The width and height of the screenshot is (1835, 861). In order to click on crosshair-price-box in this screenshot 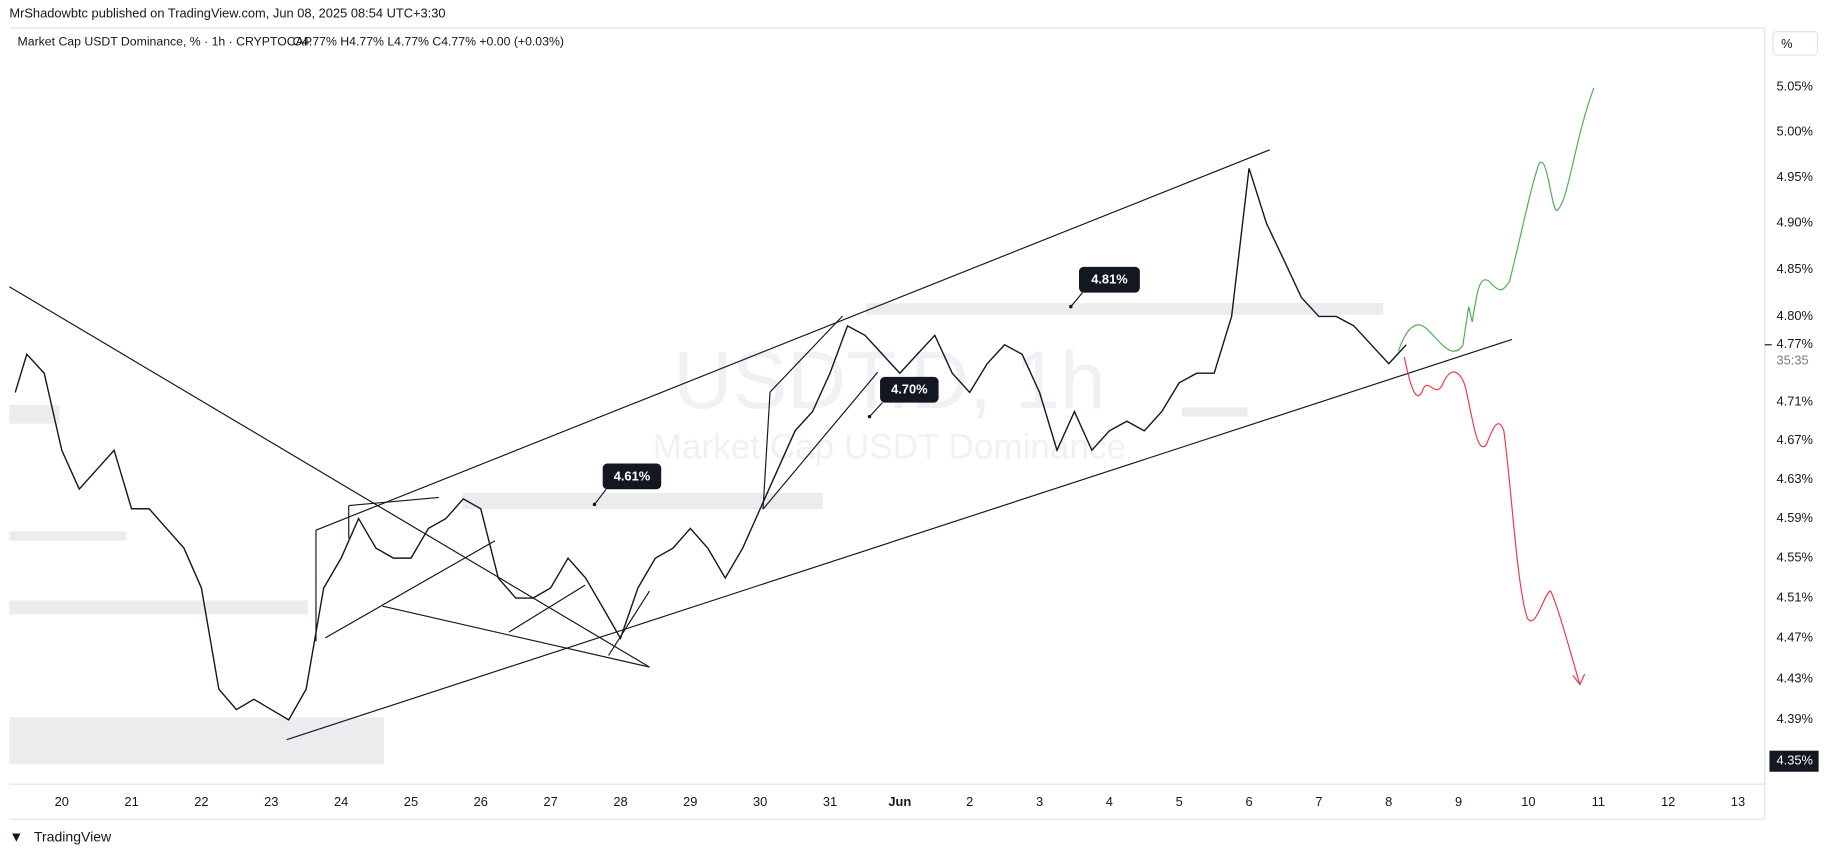, I will do `click(1794, 761)`.